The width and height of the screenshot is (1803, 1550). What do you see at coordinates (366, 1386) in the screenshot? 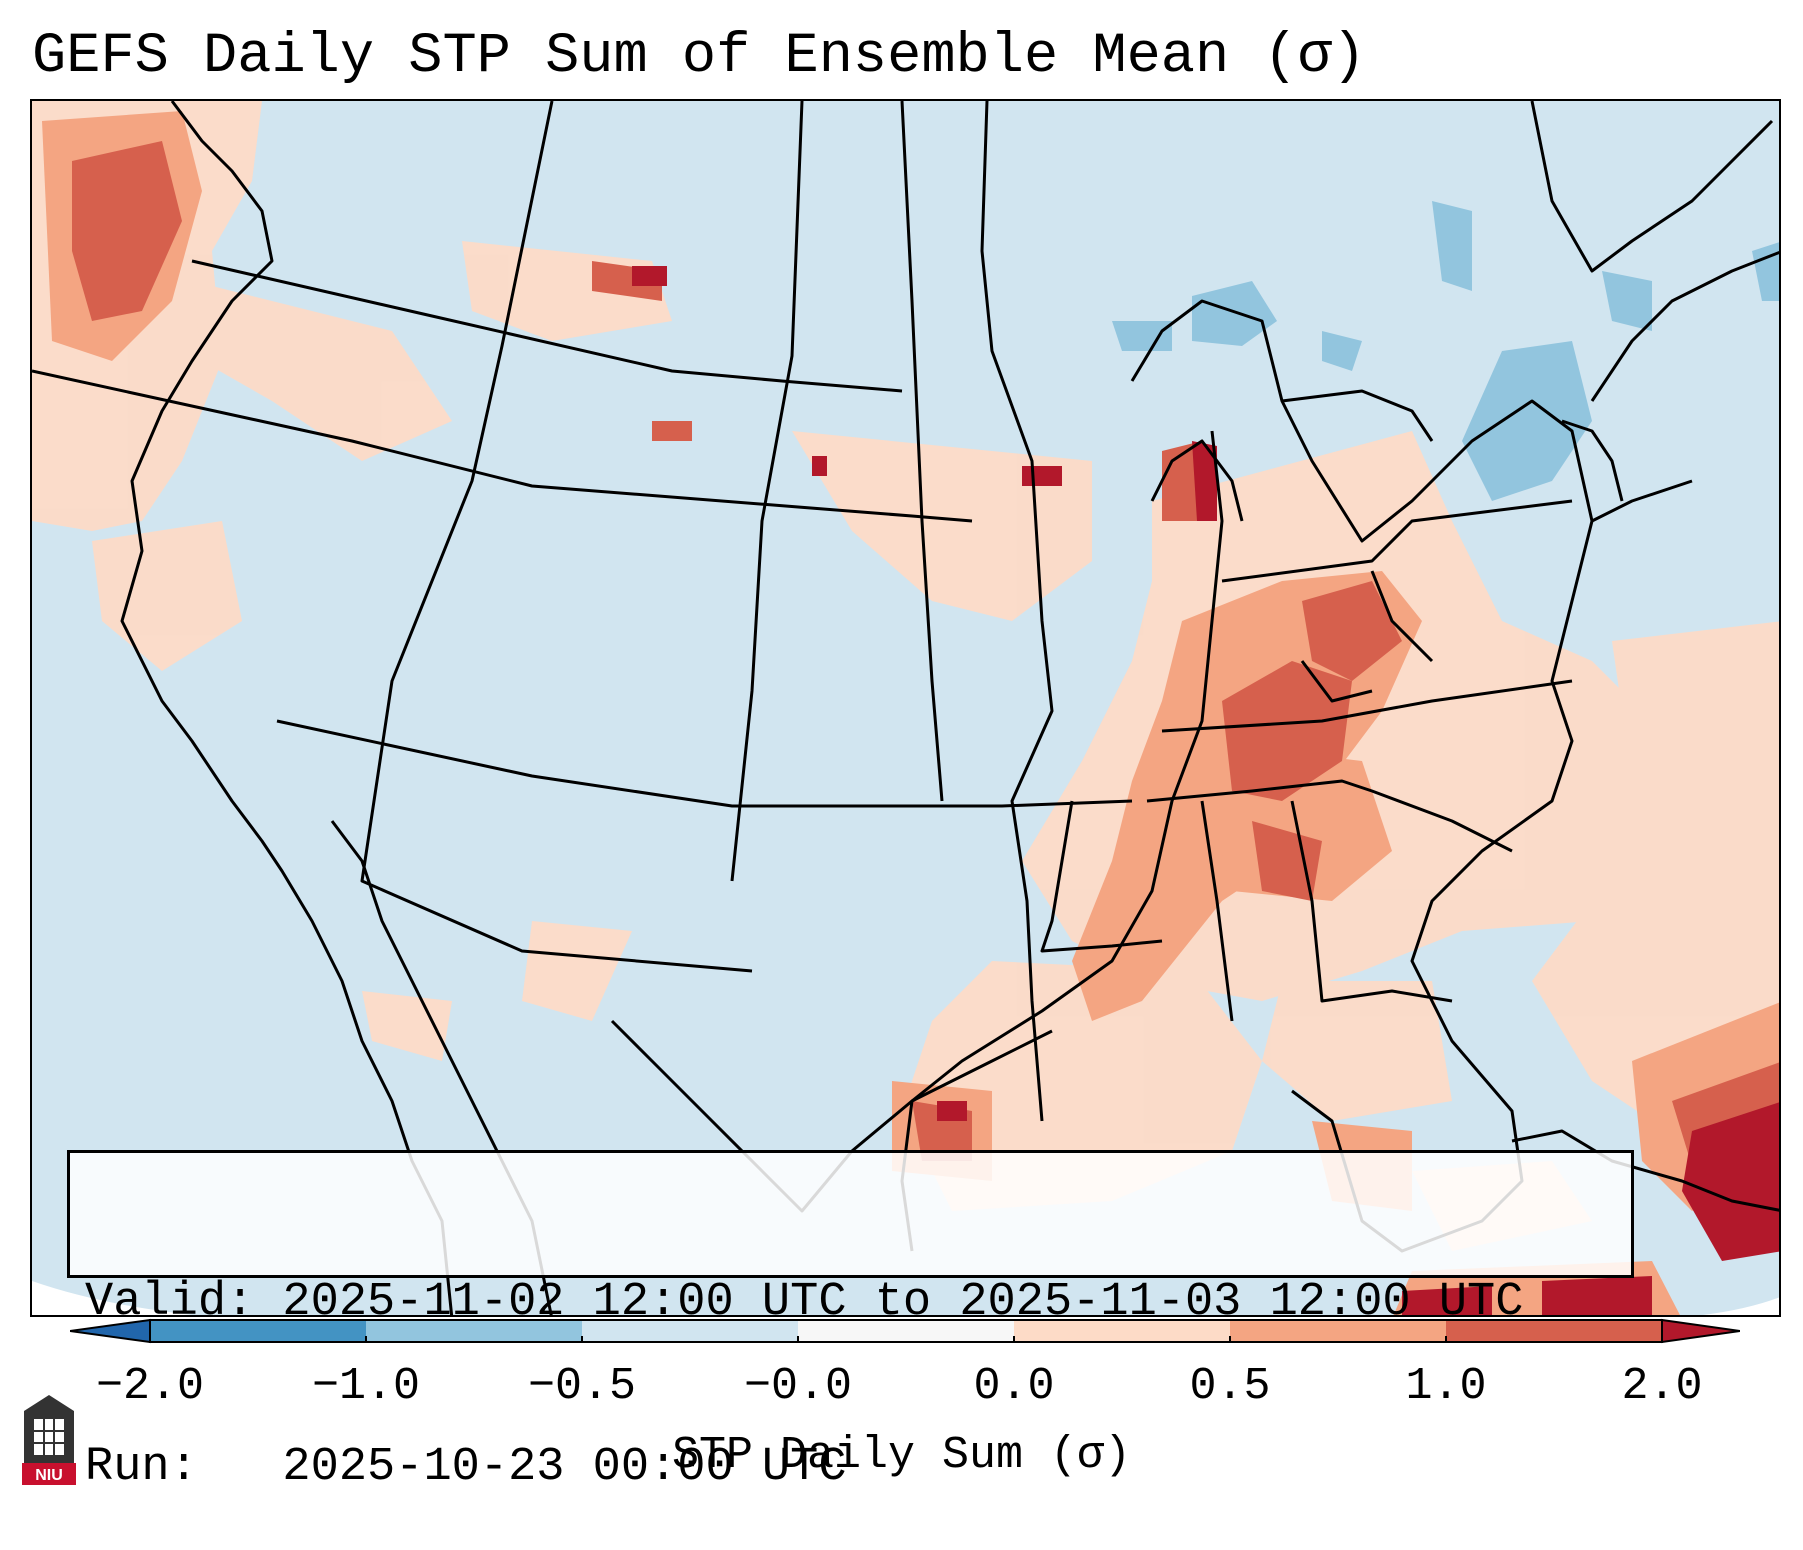
I see `colorbar-tick-label: −1.0` at bounding box center [366, 1386].